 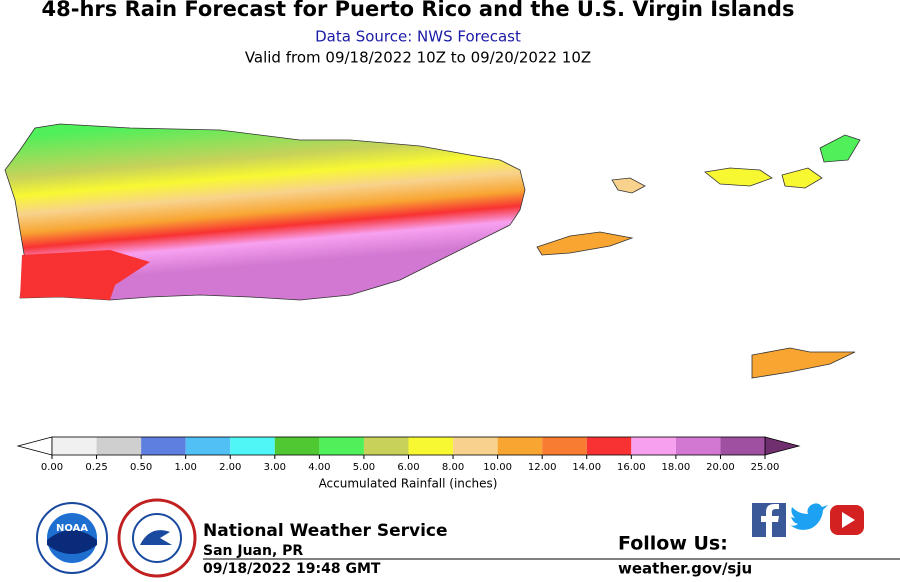 What do you see at coordinates (408, 467) in the screenshot?
I see `tick-label: 6.00` at bounding box center [408, 467].